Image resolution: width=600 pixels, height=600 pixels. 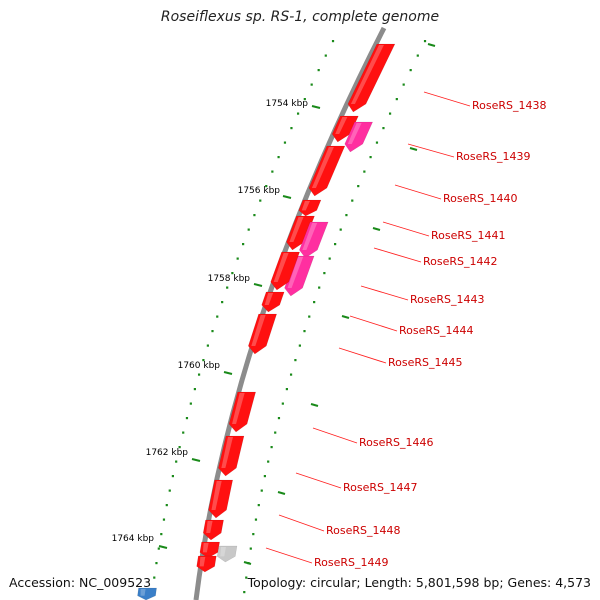 I want to click on gene-label: RoseRS_1445, so click(x=425, y=362).